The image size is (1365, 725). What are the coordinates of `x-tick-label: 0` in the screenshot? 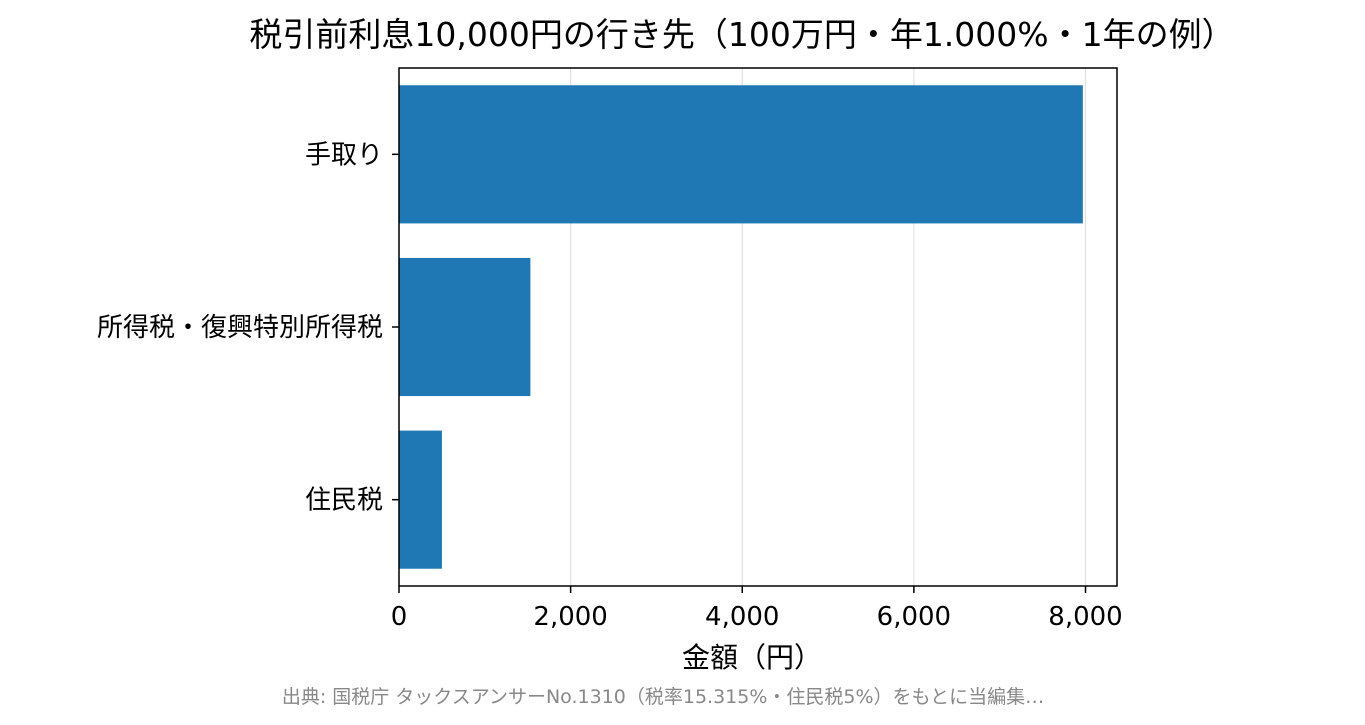 It's located at (399, 617).